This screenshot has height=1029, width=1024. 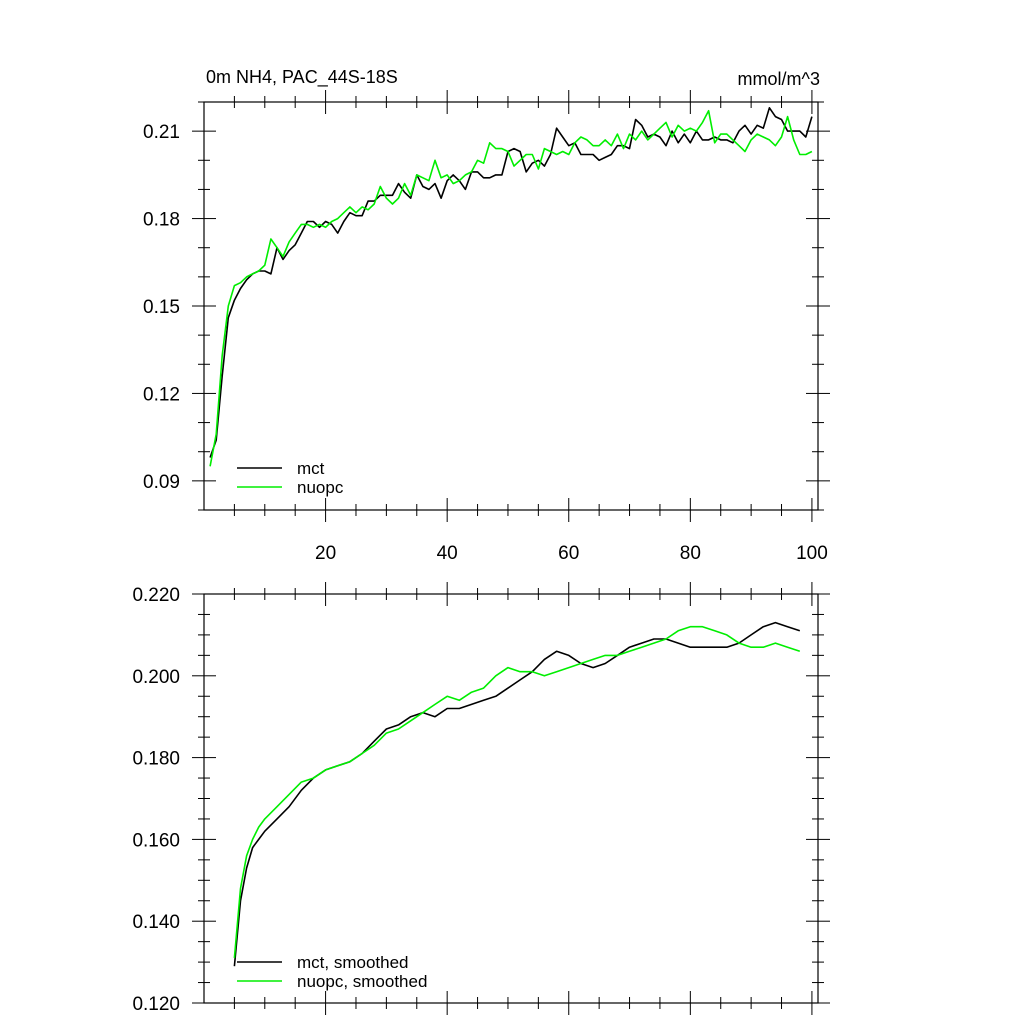 What do you see at coordinates (311, 468) in the screenshot?
I see `legend-label: mct` at bounding box center [311, 468].